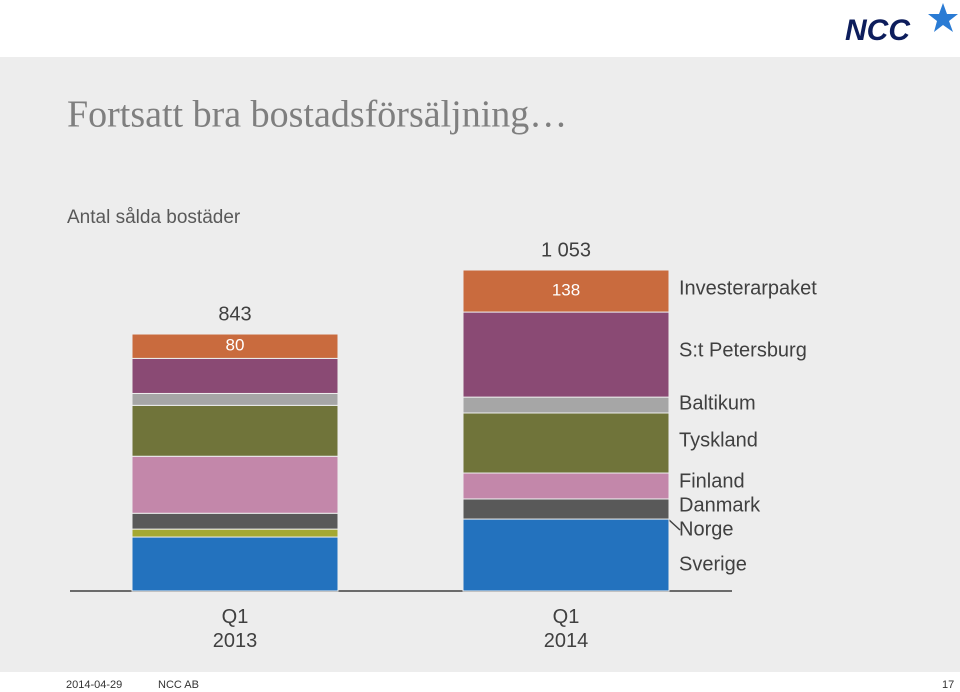 The height and width of the screenshot is (692, 960). I want to click on legend-label: Danmark, so click(720, 505).